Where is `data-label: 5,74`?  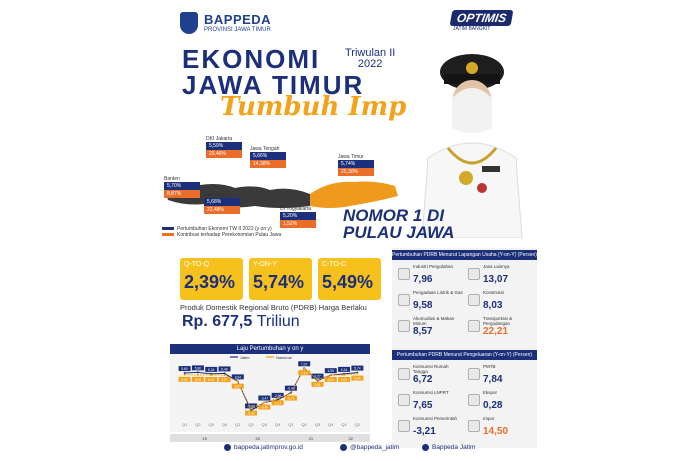
data-label: 5,74 is located at coordinates (357, 369).